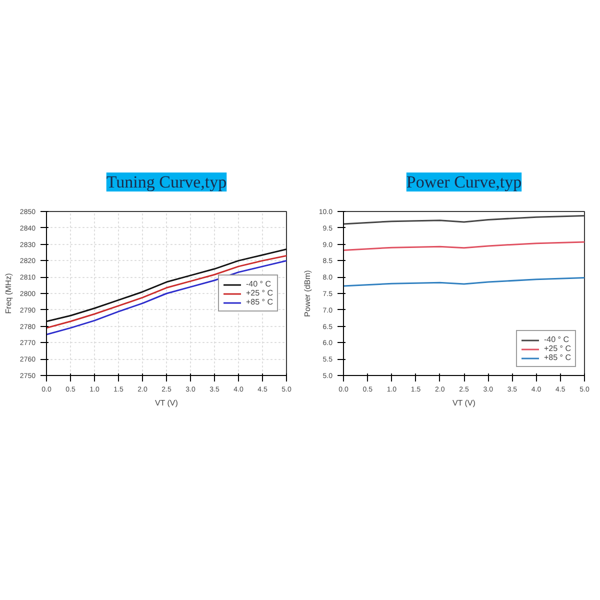  Describe the element at coordinates (307, 293) in the screenshot. I see `y-axis-title: Power (dBm)` at that location.